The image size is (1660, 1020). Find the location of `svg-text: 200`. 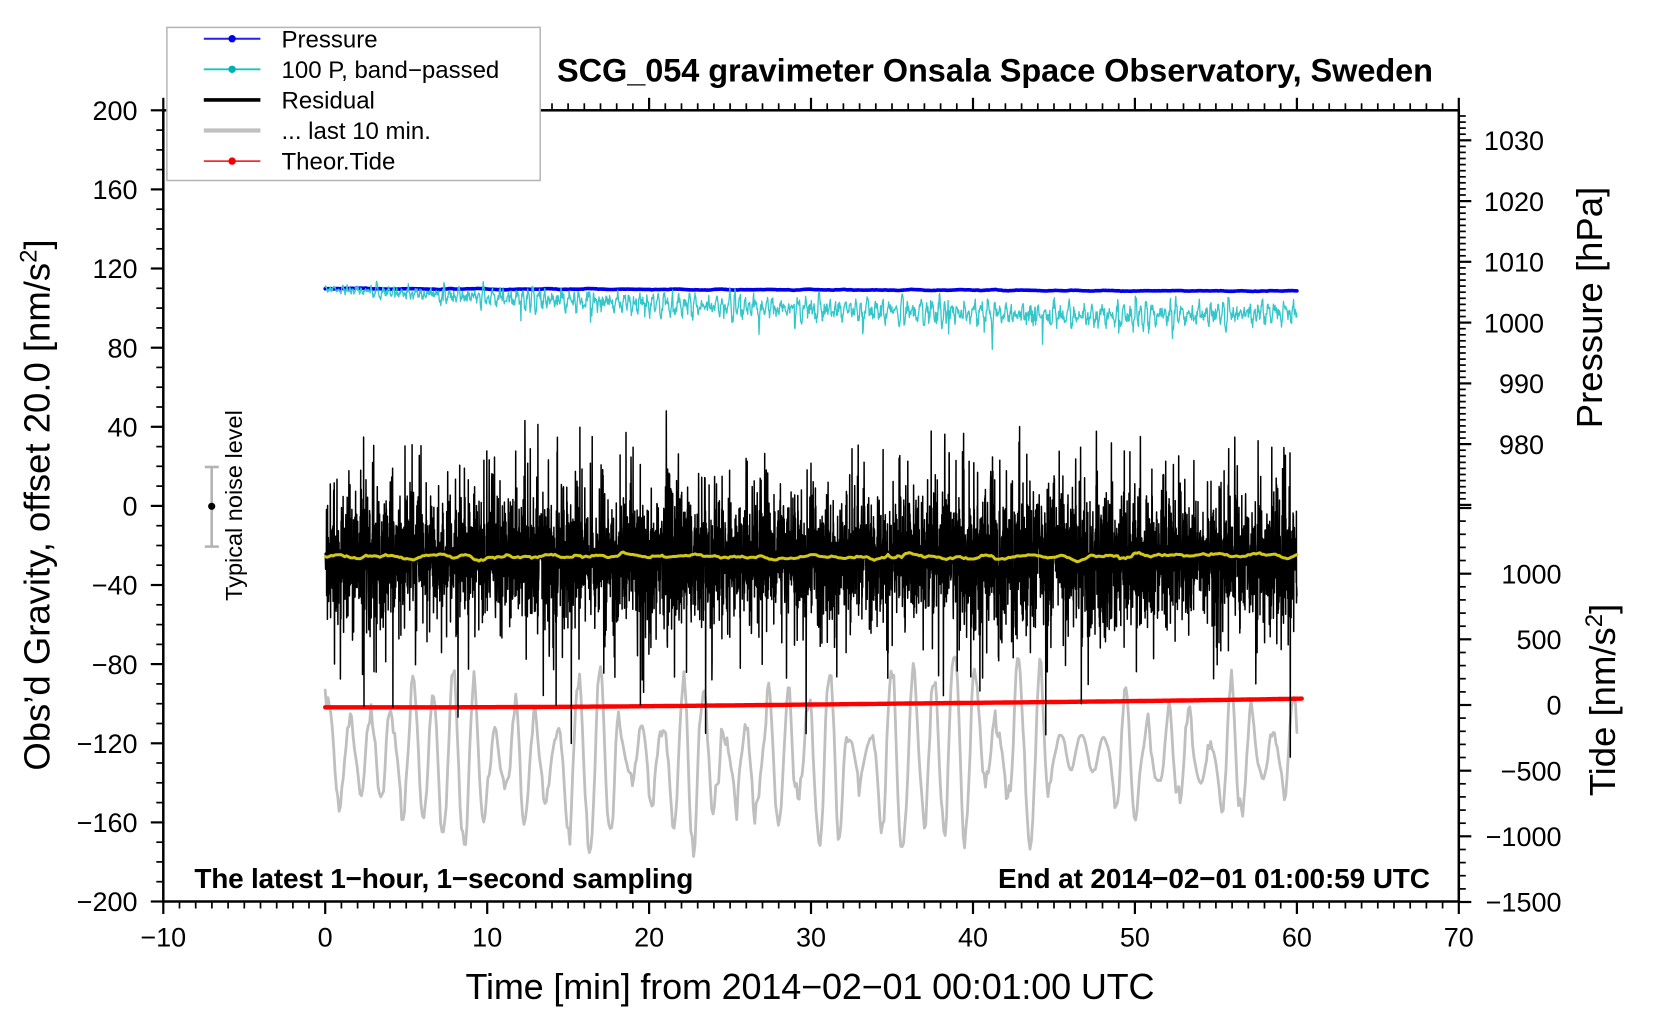

svg-text: 200 is located at coordinates (114, 111).